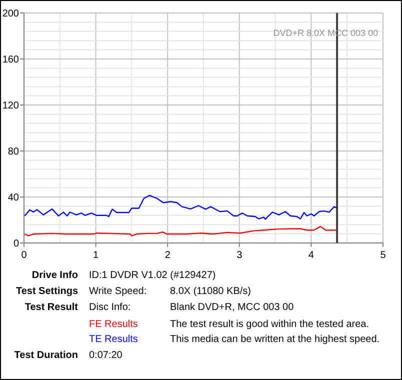  What do you see at coordinates (210, 291) in the screenshot?
I see `text: 8.0X (11080 KB/s)` at bounding box center [210, 291].